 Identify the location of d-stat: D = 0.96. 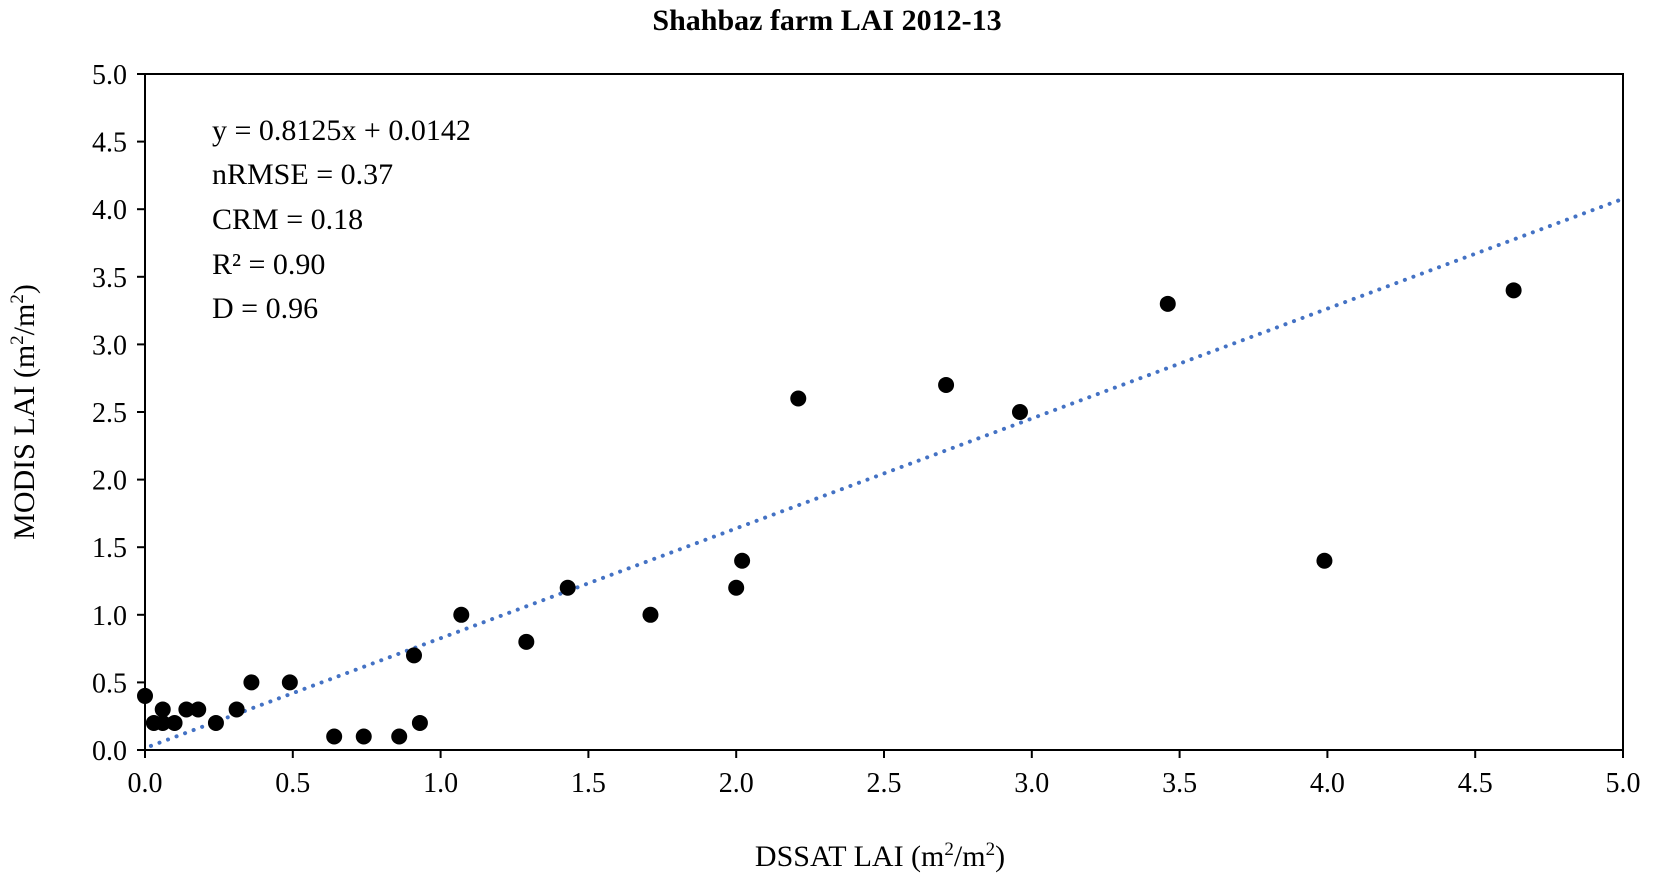
(265, 308).